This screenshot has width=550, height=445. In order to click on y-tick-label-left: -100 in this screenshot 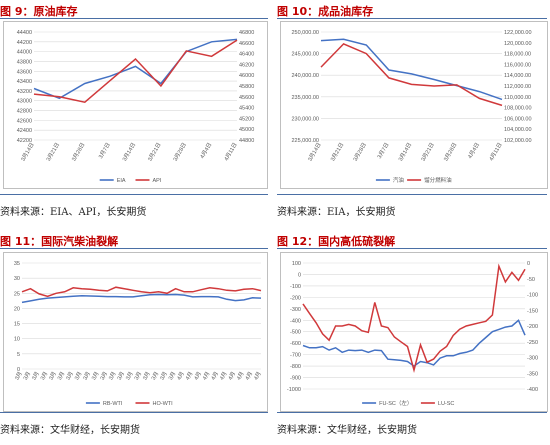, I will do `click(295, 287)`.